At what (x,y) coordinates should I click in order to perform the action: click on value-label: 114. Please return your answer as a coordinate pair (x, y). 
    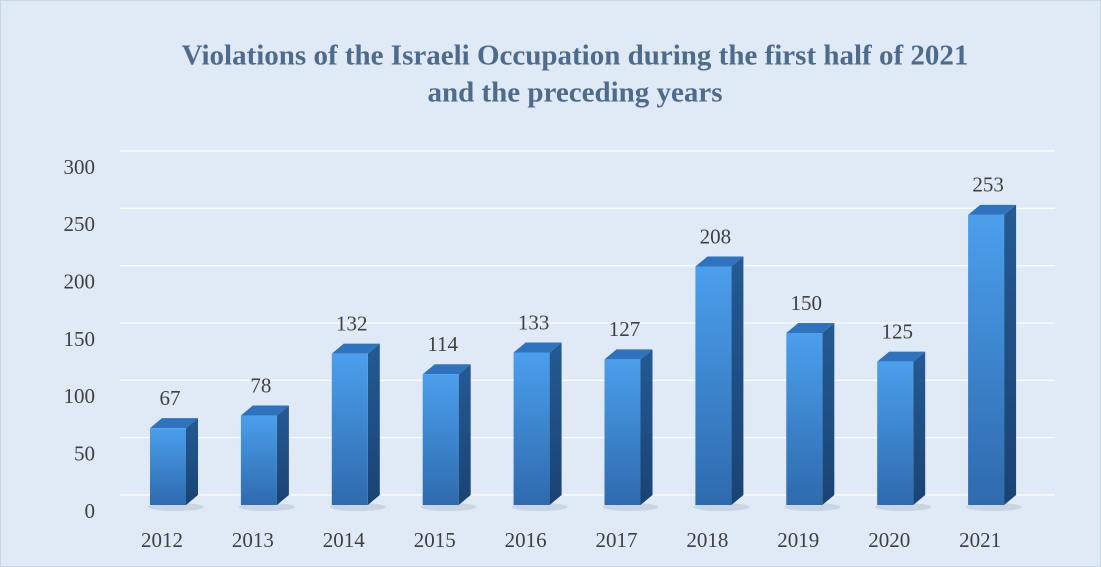
    Looking at the image, I should click on (442, 344).